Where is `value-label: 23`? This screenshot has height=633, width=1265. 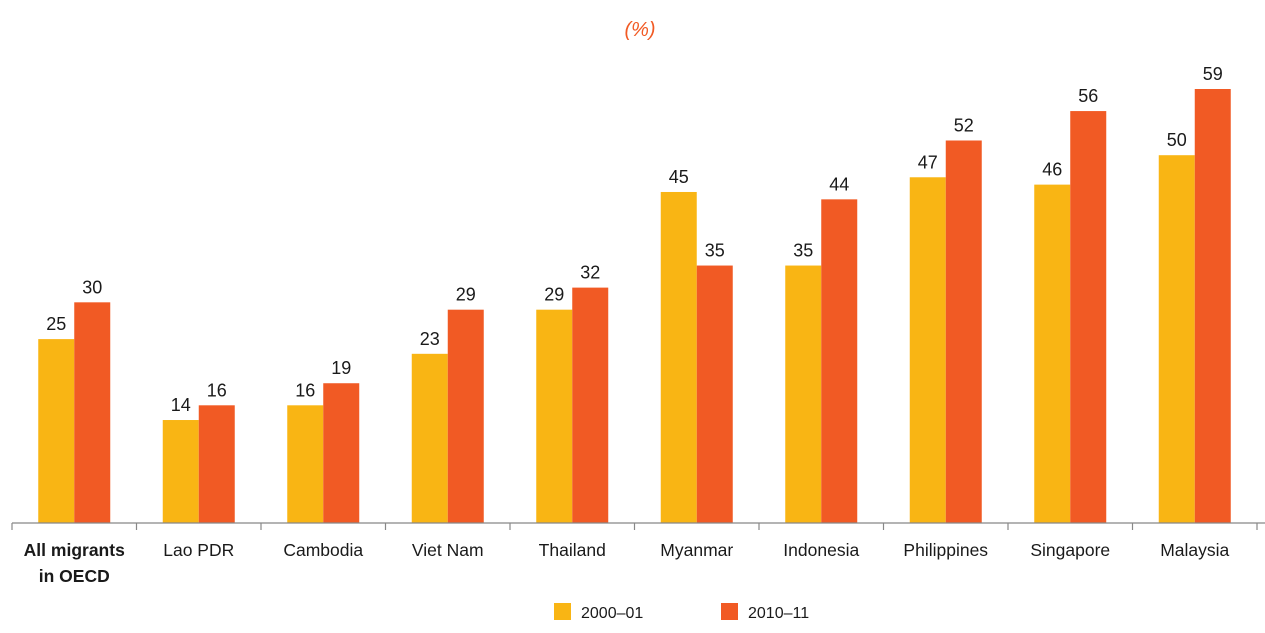
value-label: 23 is located at coordinates (430, 339).